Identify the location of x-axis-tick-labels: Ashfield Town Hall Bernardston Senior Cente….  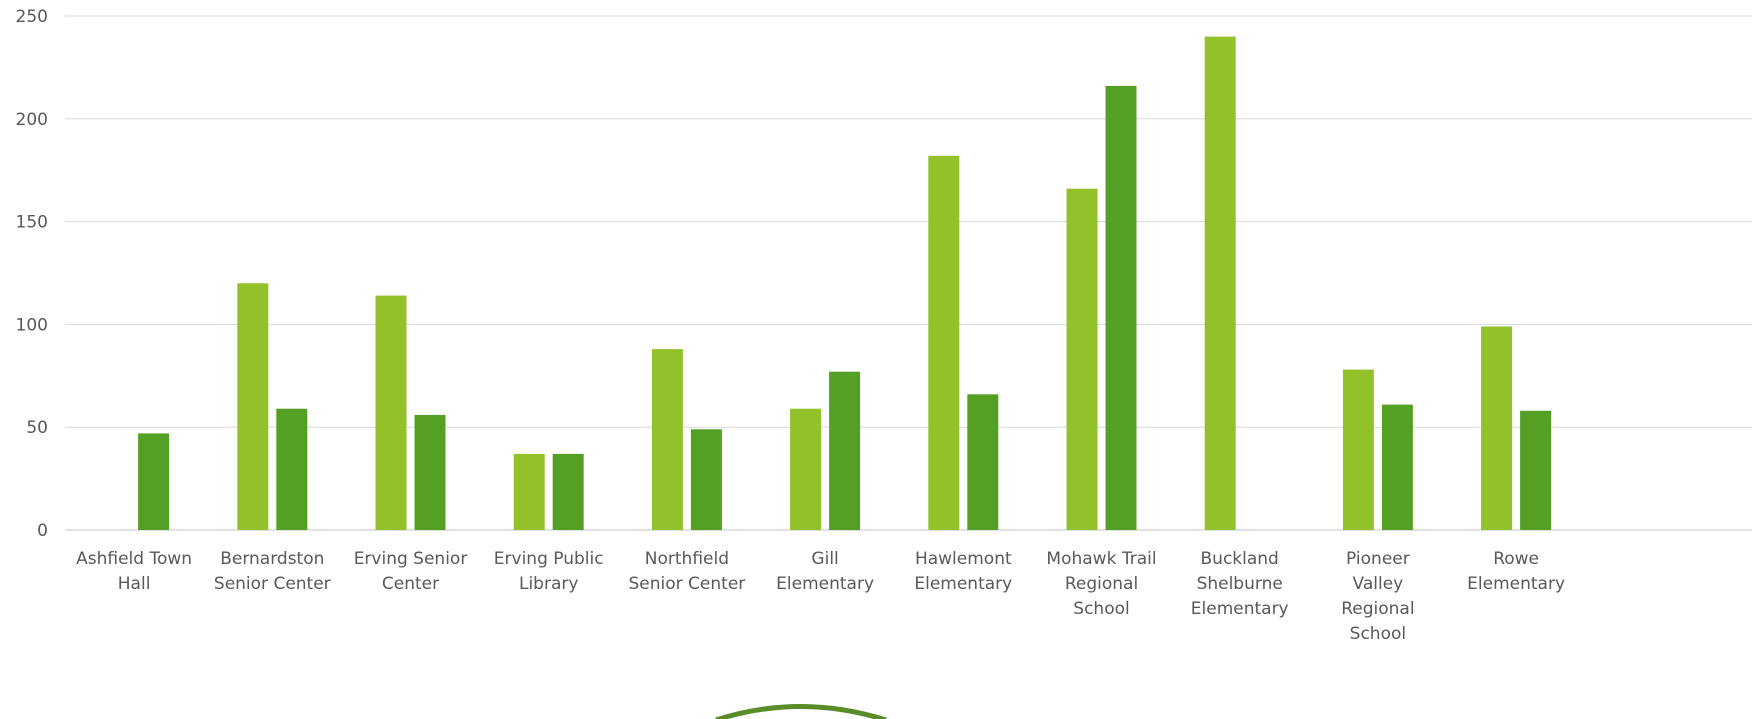
(820, 596).